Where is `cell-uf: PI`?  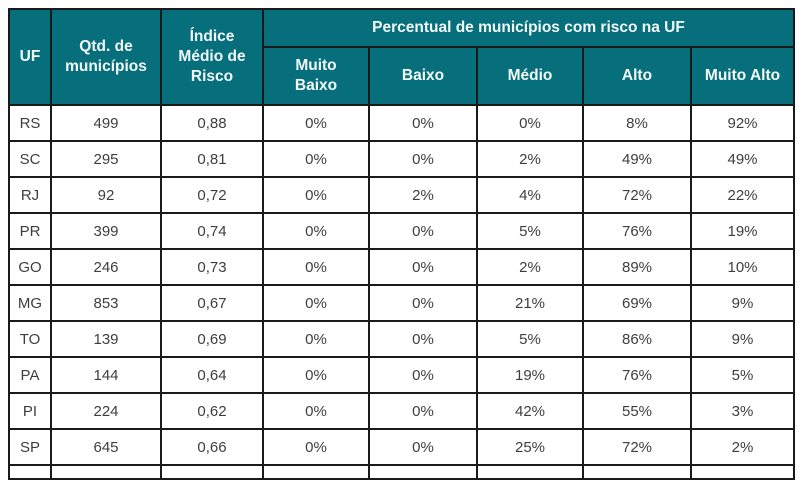
cell-uf: PI is located at coordinates (30, 411).